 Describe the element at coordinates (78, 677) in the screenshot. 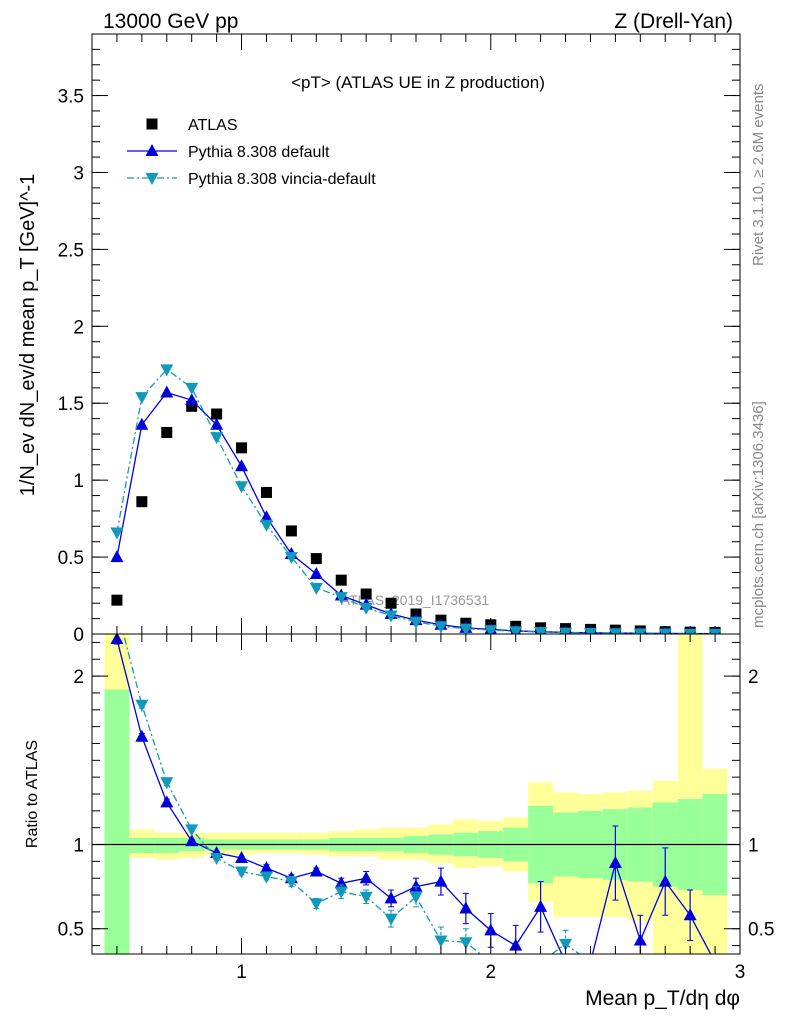

I see `ratio-y-tick-label: 2` at that location.